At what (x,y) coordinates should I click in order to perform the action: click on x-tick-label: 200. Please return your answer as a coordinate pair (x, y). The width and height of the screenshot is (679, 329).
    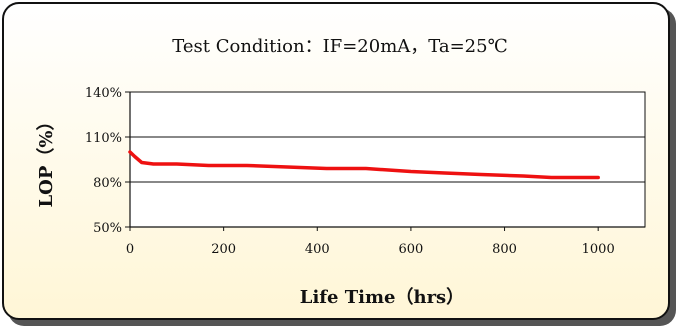
    Looking at the image, I should click on (223, 249).